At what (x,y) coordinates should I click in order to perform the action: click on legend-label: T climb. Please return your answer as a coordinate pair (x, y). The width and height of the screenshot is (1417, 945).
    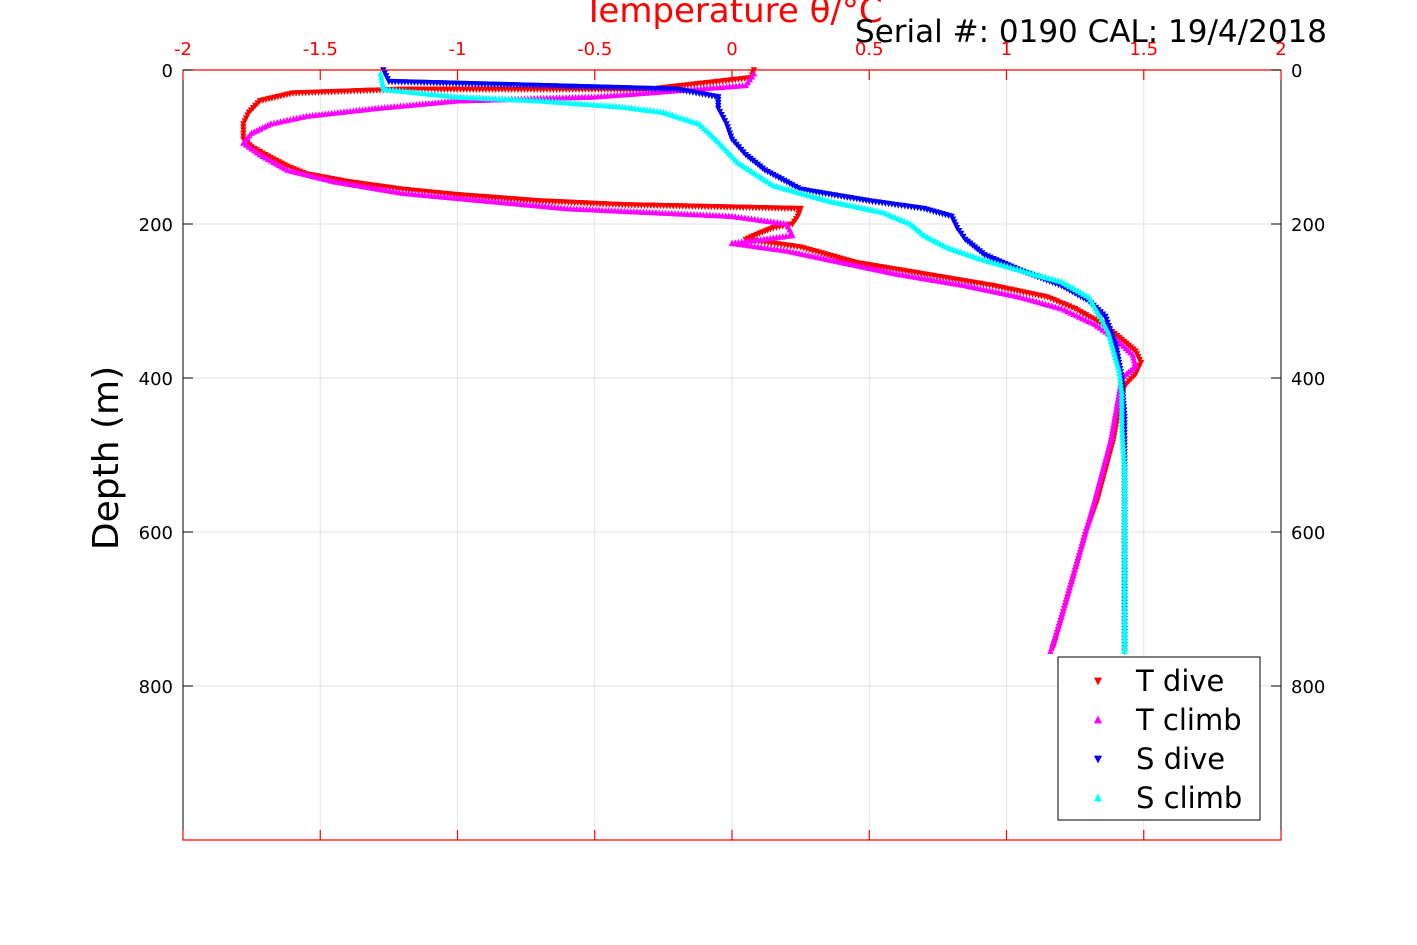
    Looking at the image, I should click on (1188, 720).